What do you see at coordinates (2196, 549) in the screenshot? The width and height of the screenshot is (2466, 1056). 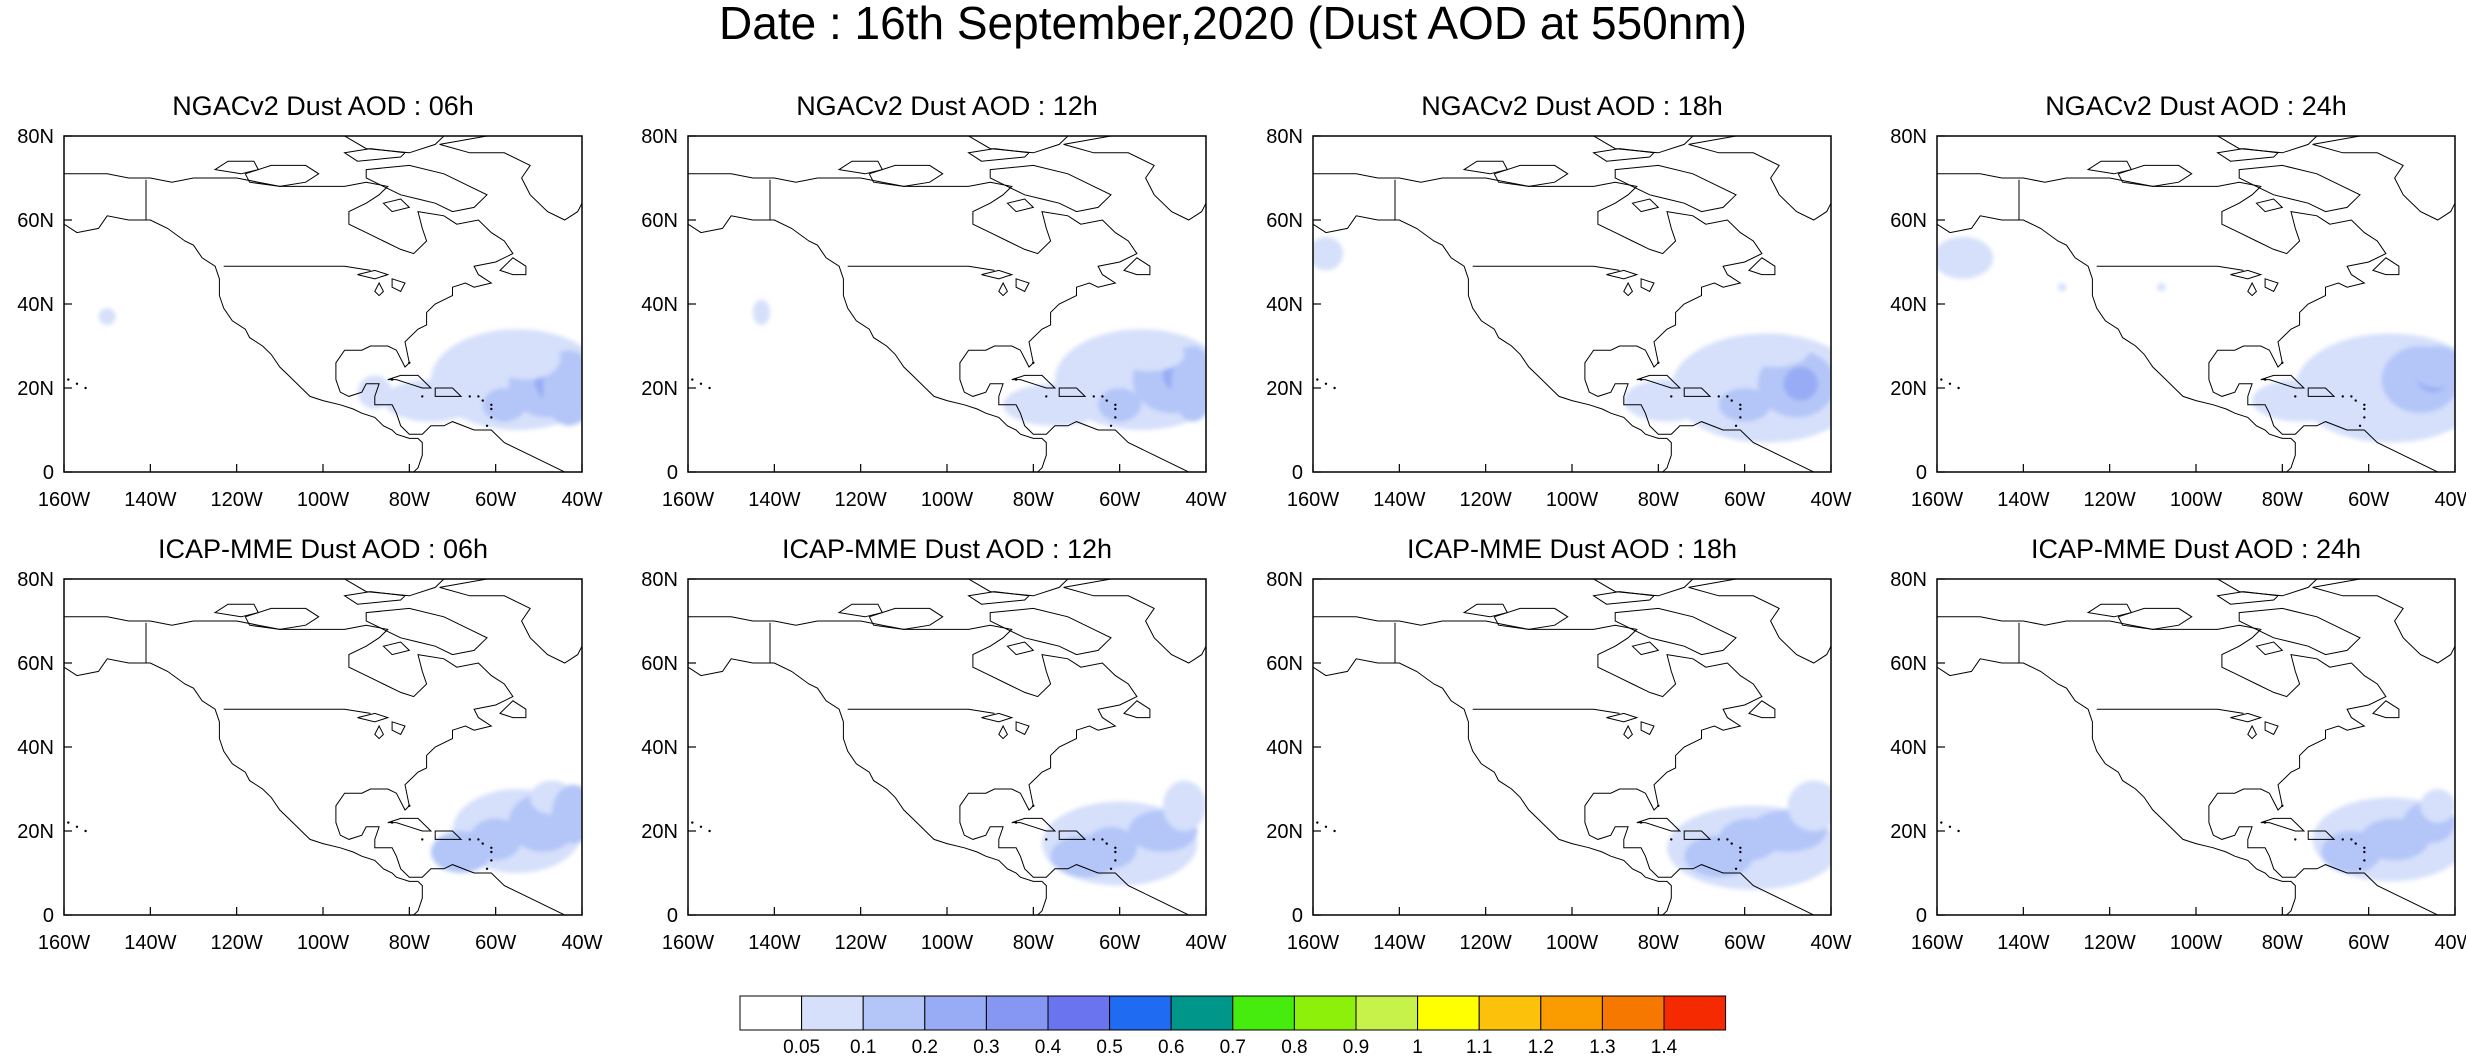 I see `panel-title: ICAP-MME Dust AOD : 24h` at bounding box center [2196, 549].